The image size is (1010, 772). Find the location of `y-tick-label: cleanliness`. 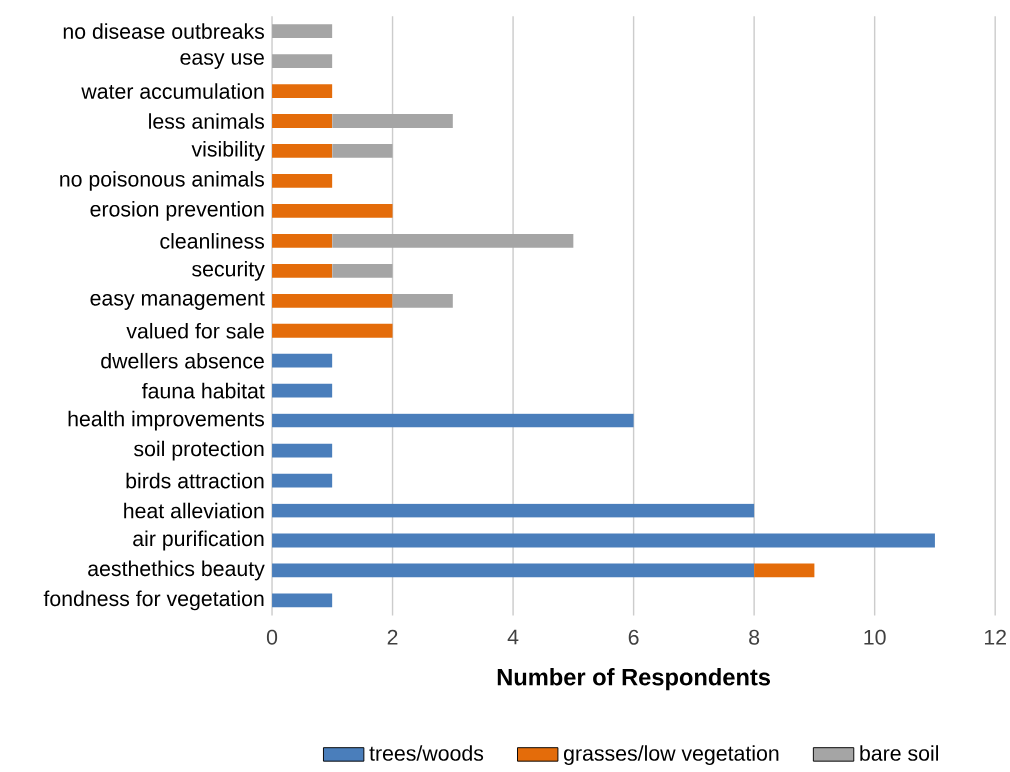

y-tick-label: cleanliness is located at coordinates (212, 240).